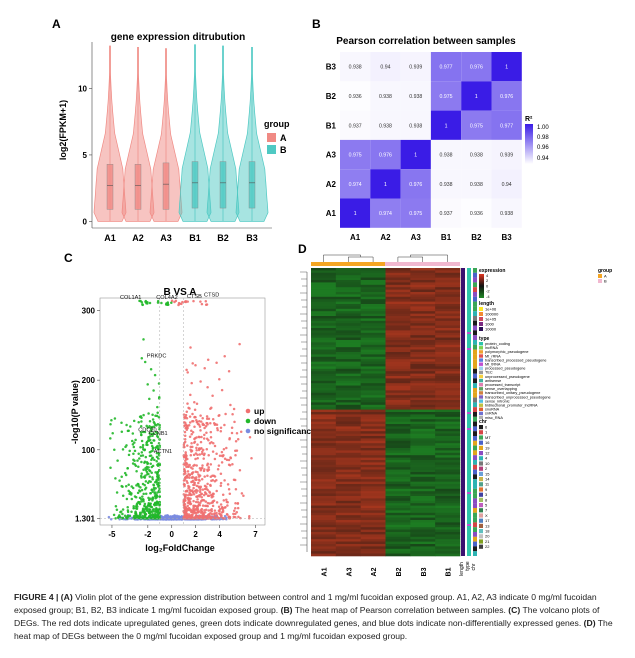 This screenshot has height=658, width=635. I want to click on chr-legend-label: 3, so click(486, 494).